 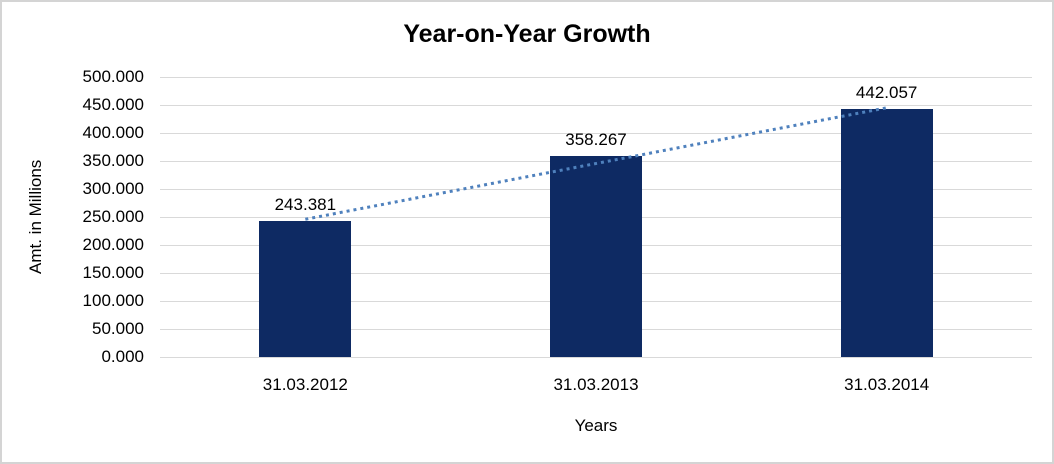 I want to click on bar-value-label: 243.381, so click(x=305, y=204).